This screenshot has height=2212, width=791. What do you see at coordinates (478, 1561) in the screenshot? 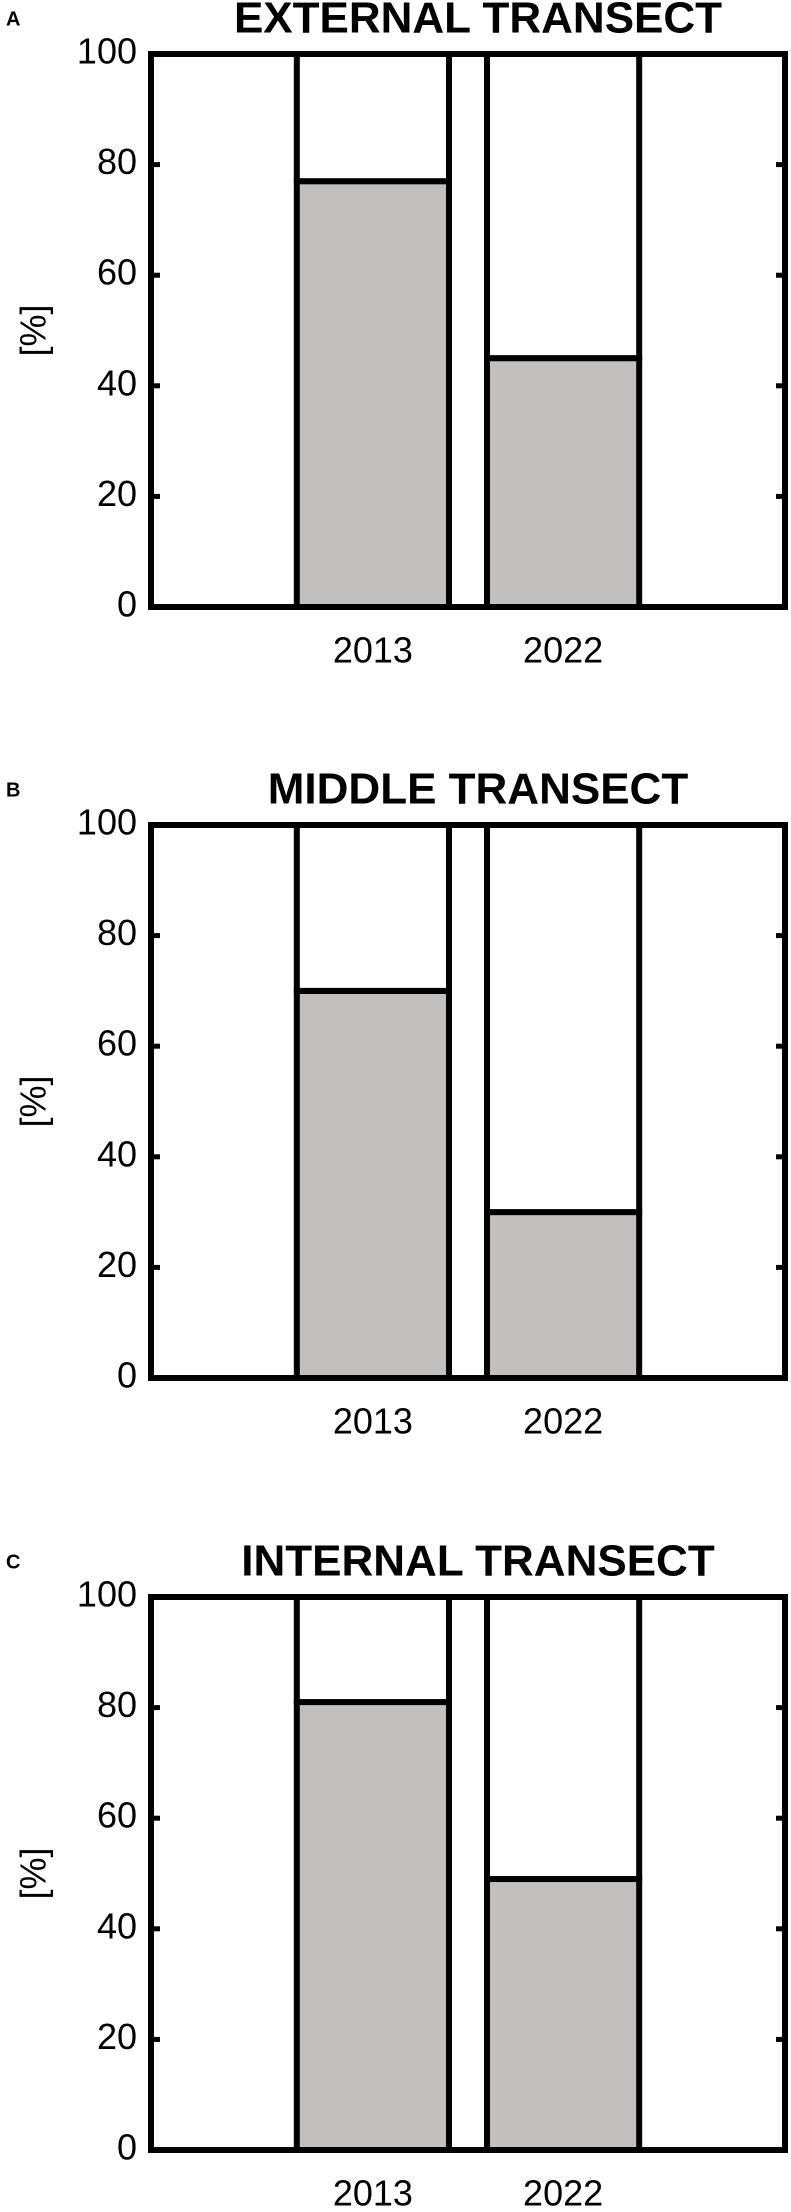
I see `chart-title: INTERNAL TRANSECT` at bounding box center [478, 1561].